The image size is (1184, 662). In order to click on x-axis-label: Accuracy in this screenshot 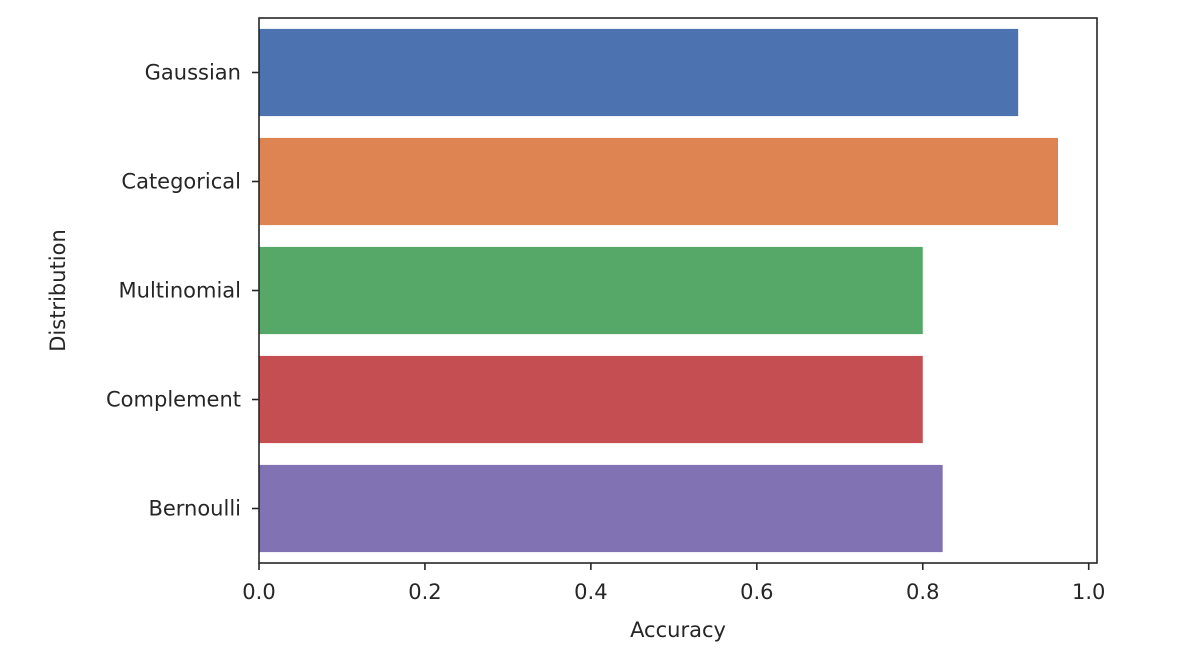, I will do `click(678, 630)`.